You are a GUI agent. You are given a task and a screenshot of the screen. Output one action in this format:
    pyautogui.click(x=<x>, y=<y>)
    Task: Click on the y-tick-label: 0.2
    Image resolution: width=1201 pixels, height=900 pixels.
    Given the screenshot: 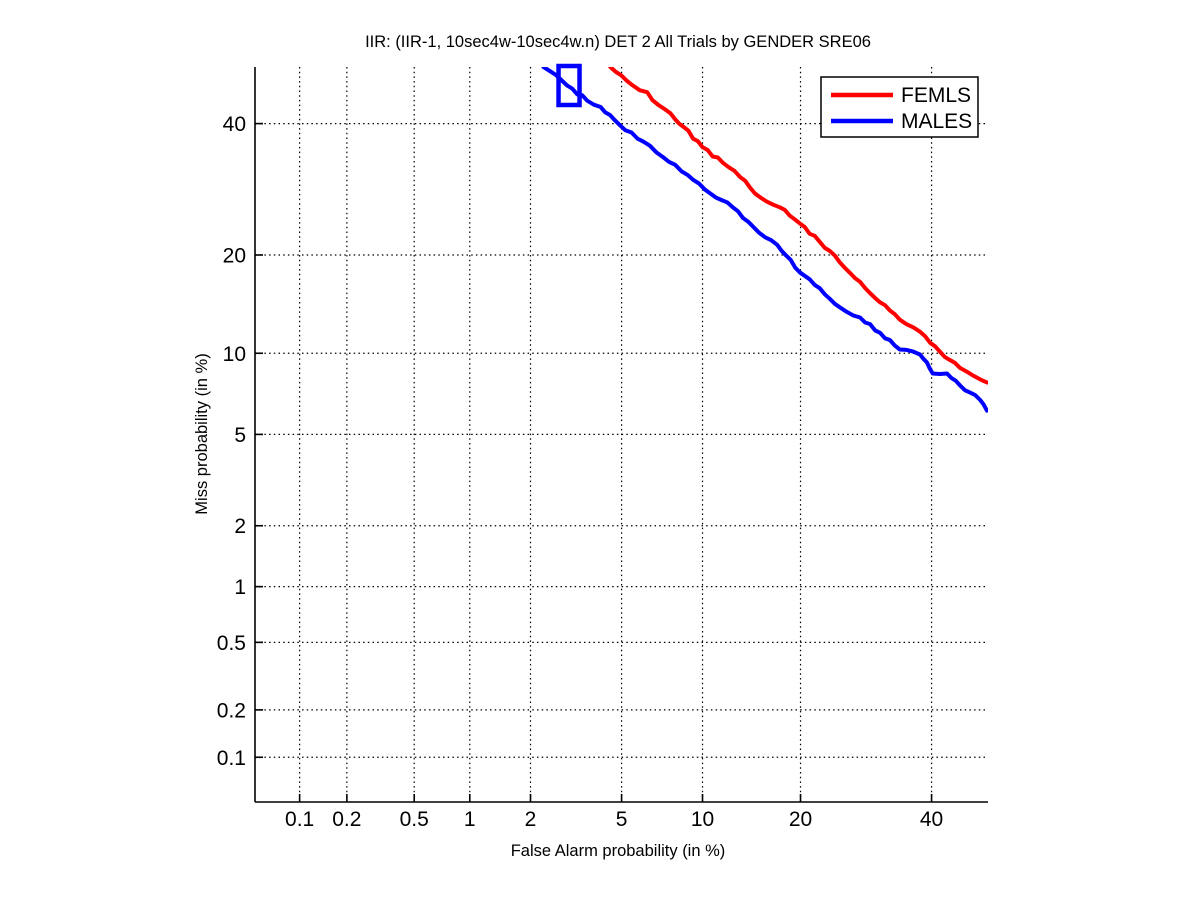 What is the action you would take?
    pyautogui.click(x=231, y=710)
    